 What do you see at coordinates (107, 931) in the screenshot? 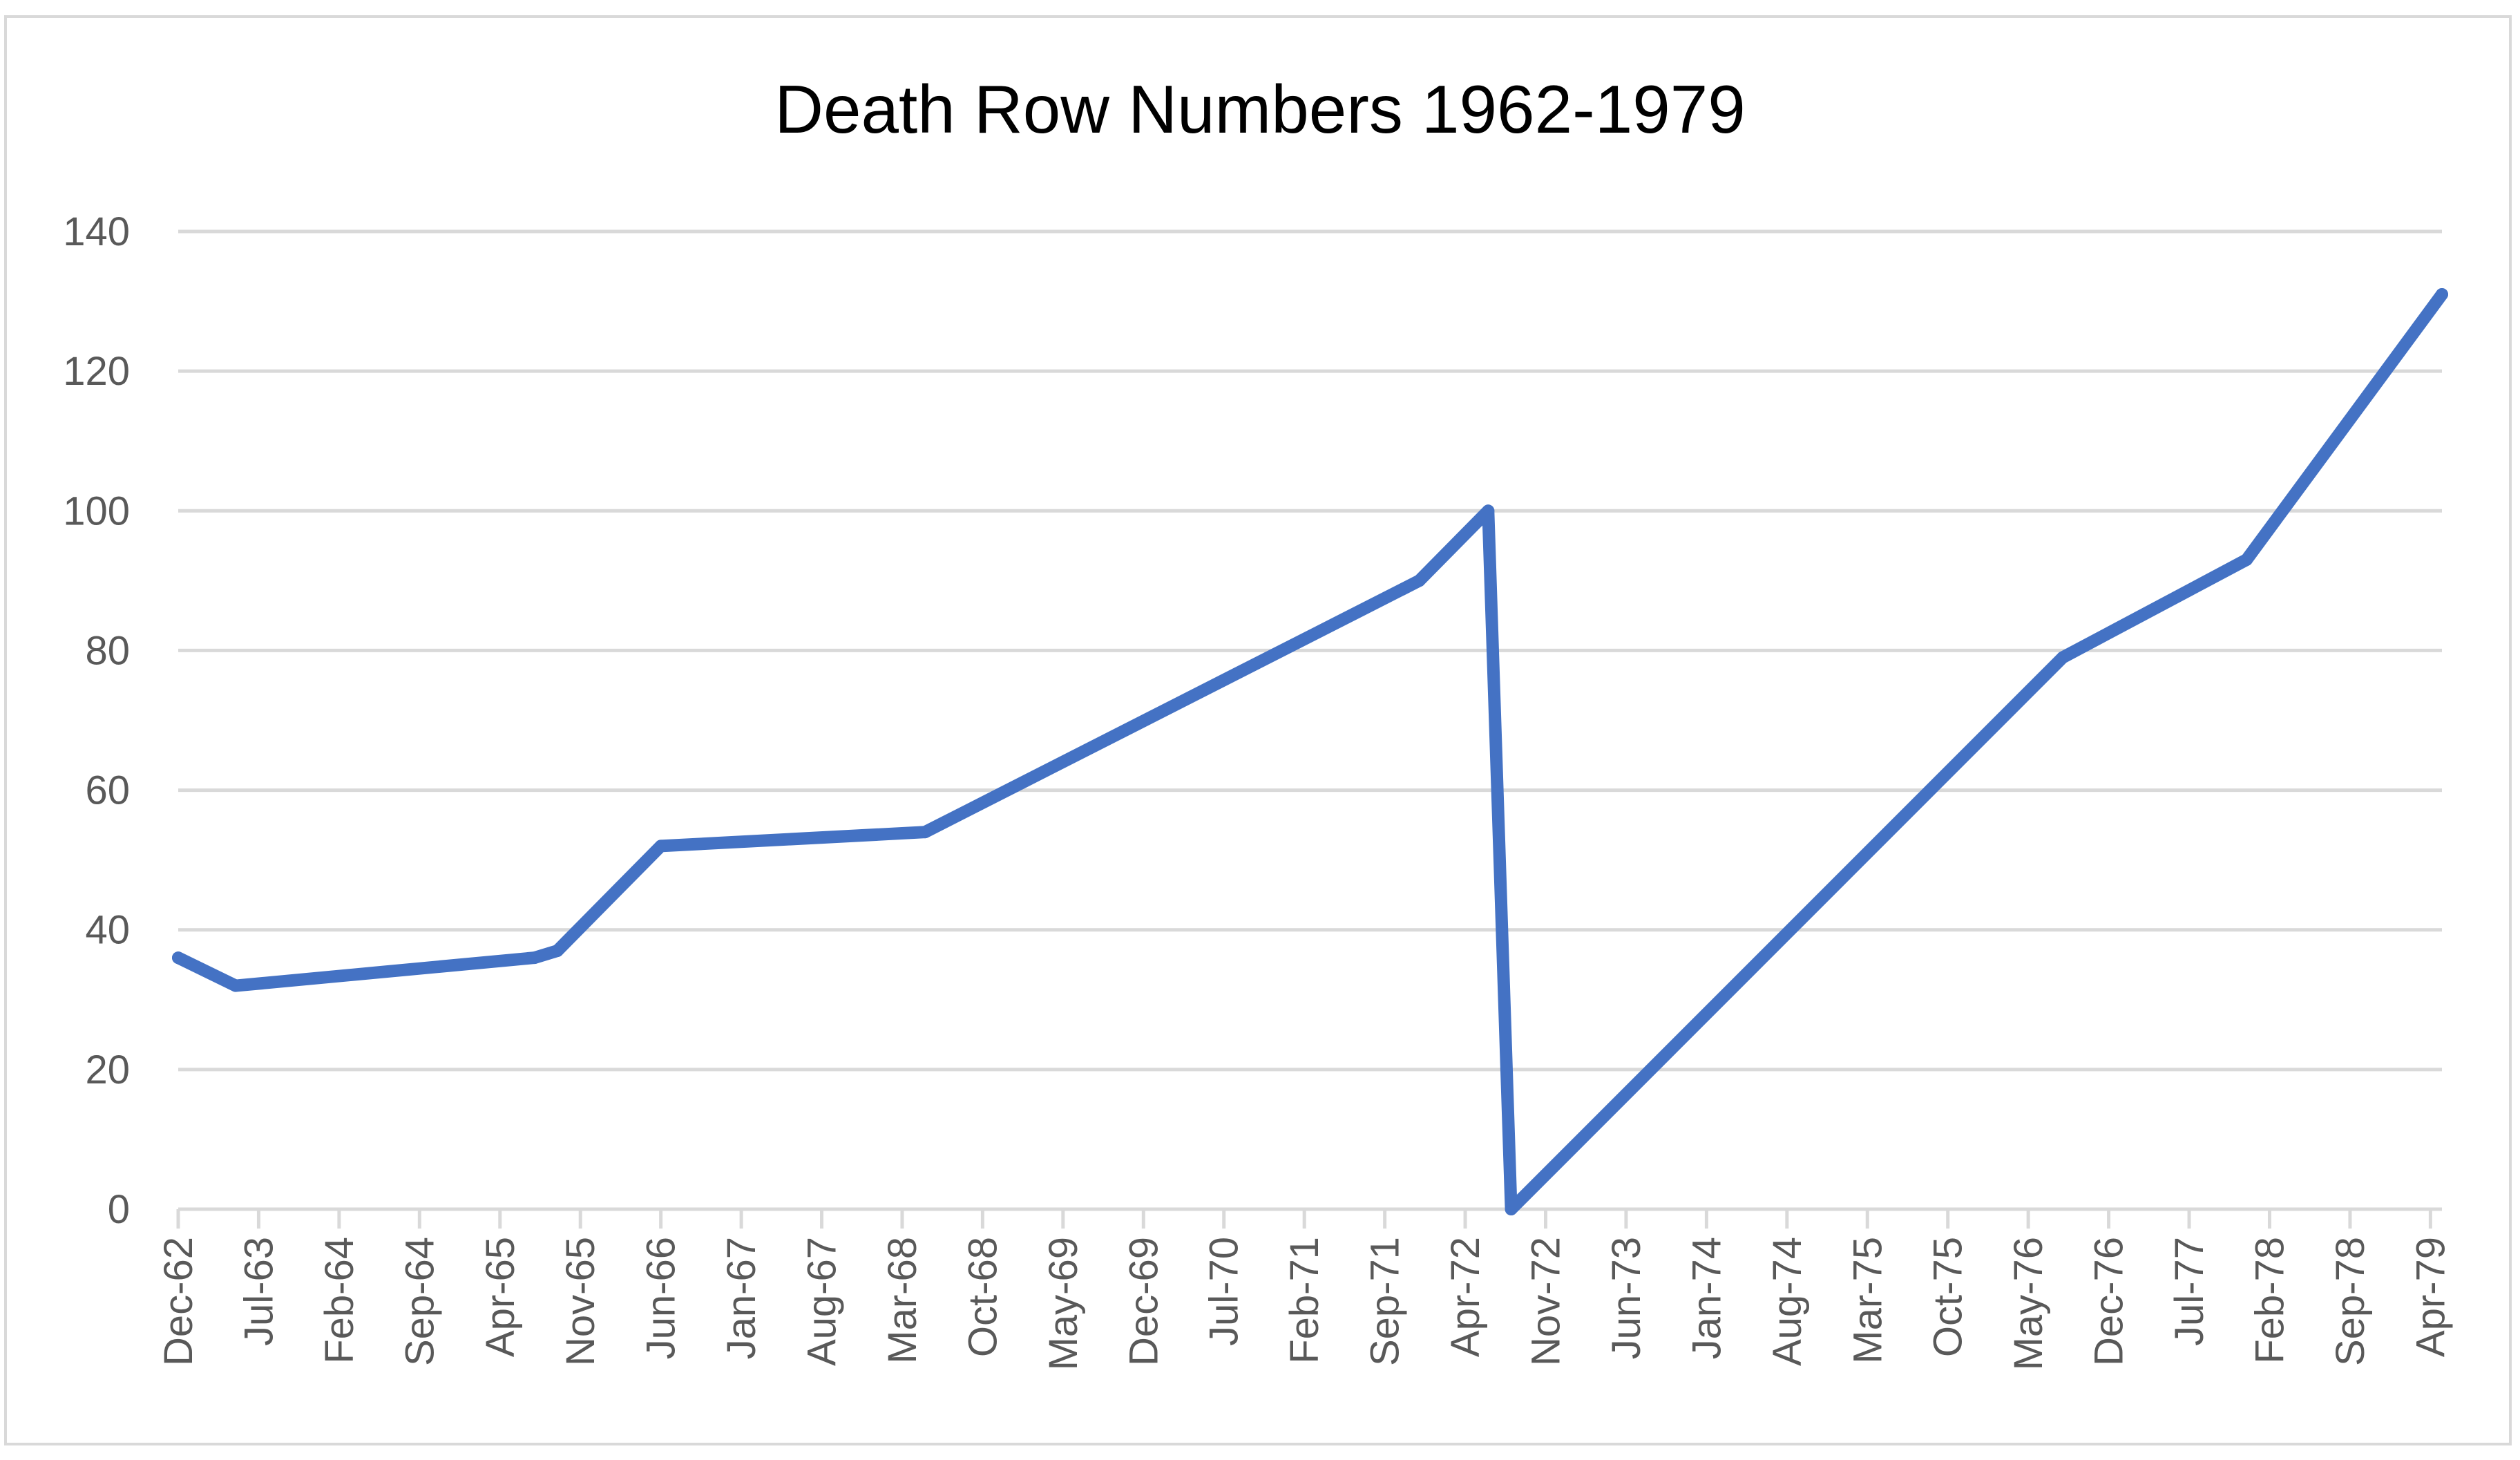
I see `y-tick-label: 40` at bounding box center [107, 931].